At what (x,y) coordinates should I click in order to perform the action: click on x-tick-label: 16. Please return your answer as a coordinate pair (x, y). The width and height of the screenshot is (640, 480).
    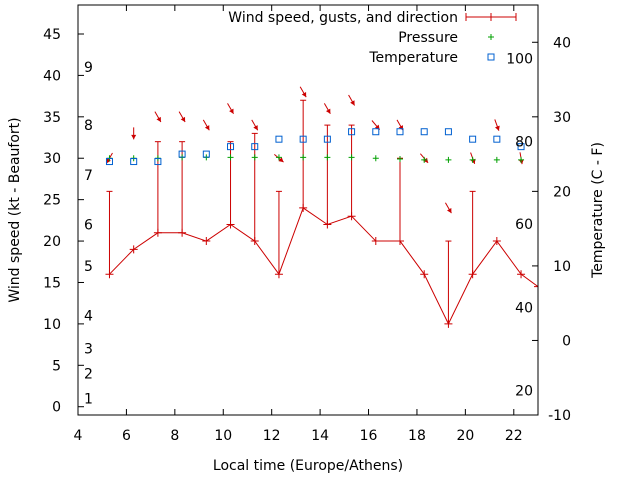
    Looking at the image, I should click on (369, 436).